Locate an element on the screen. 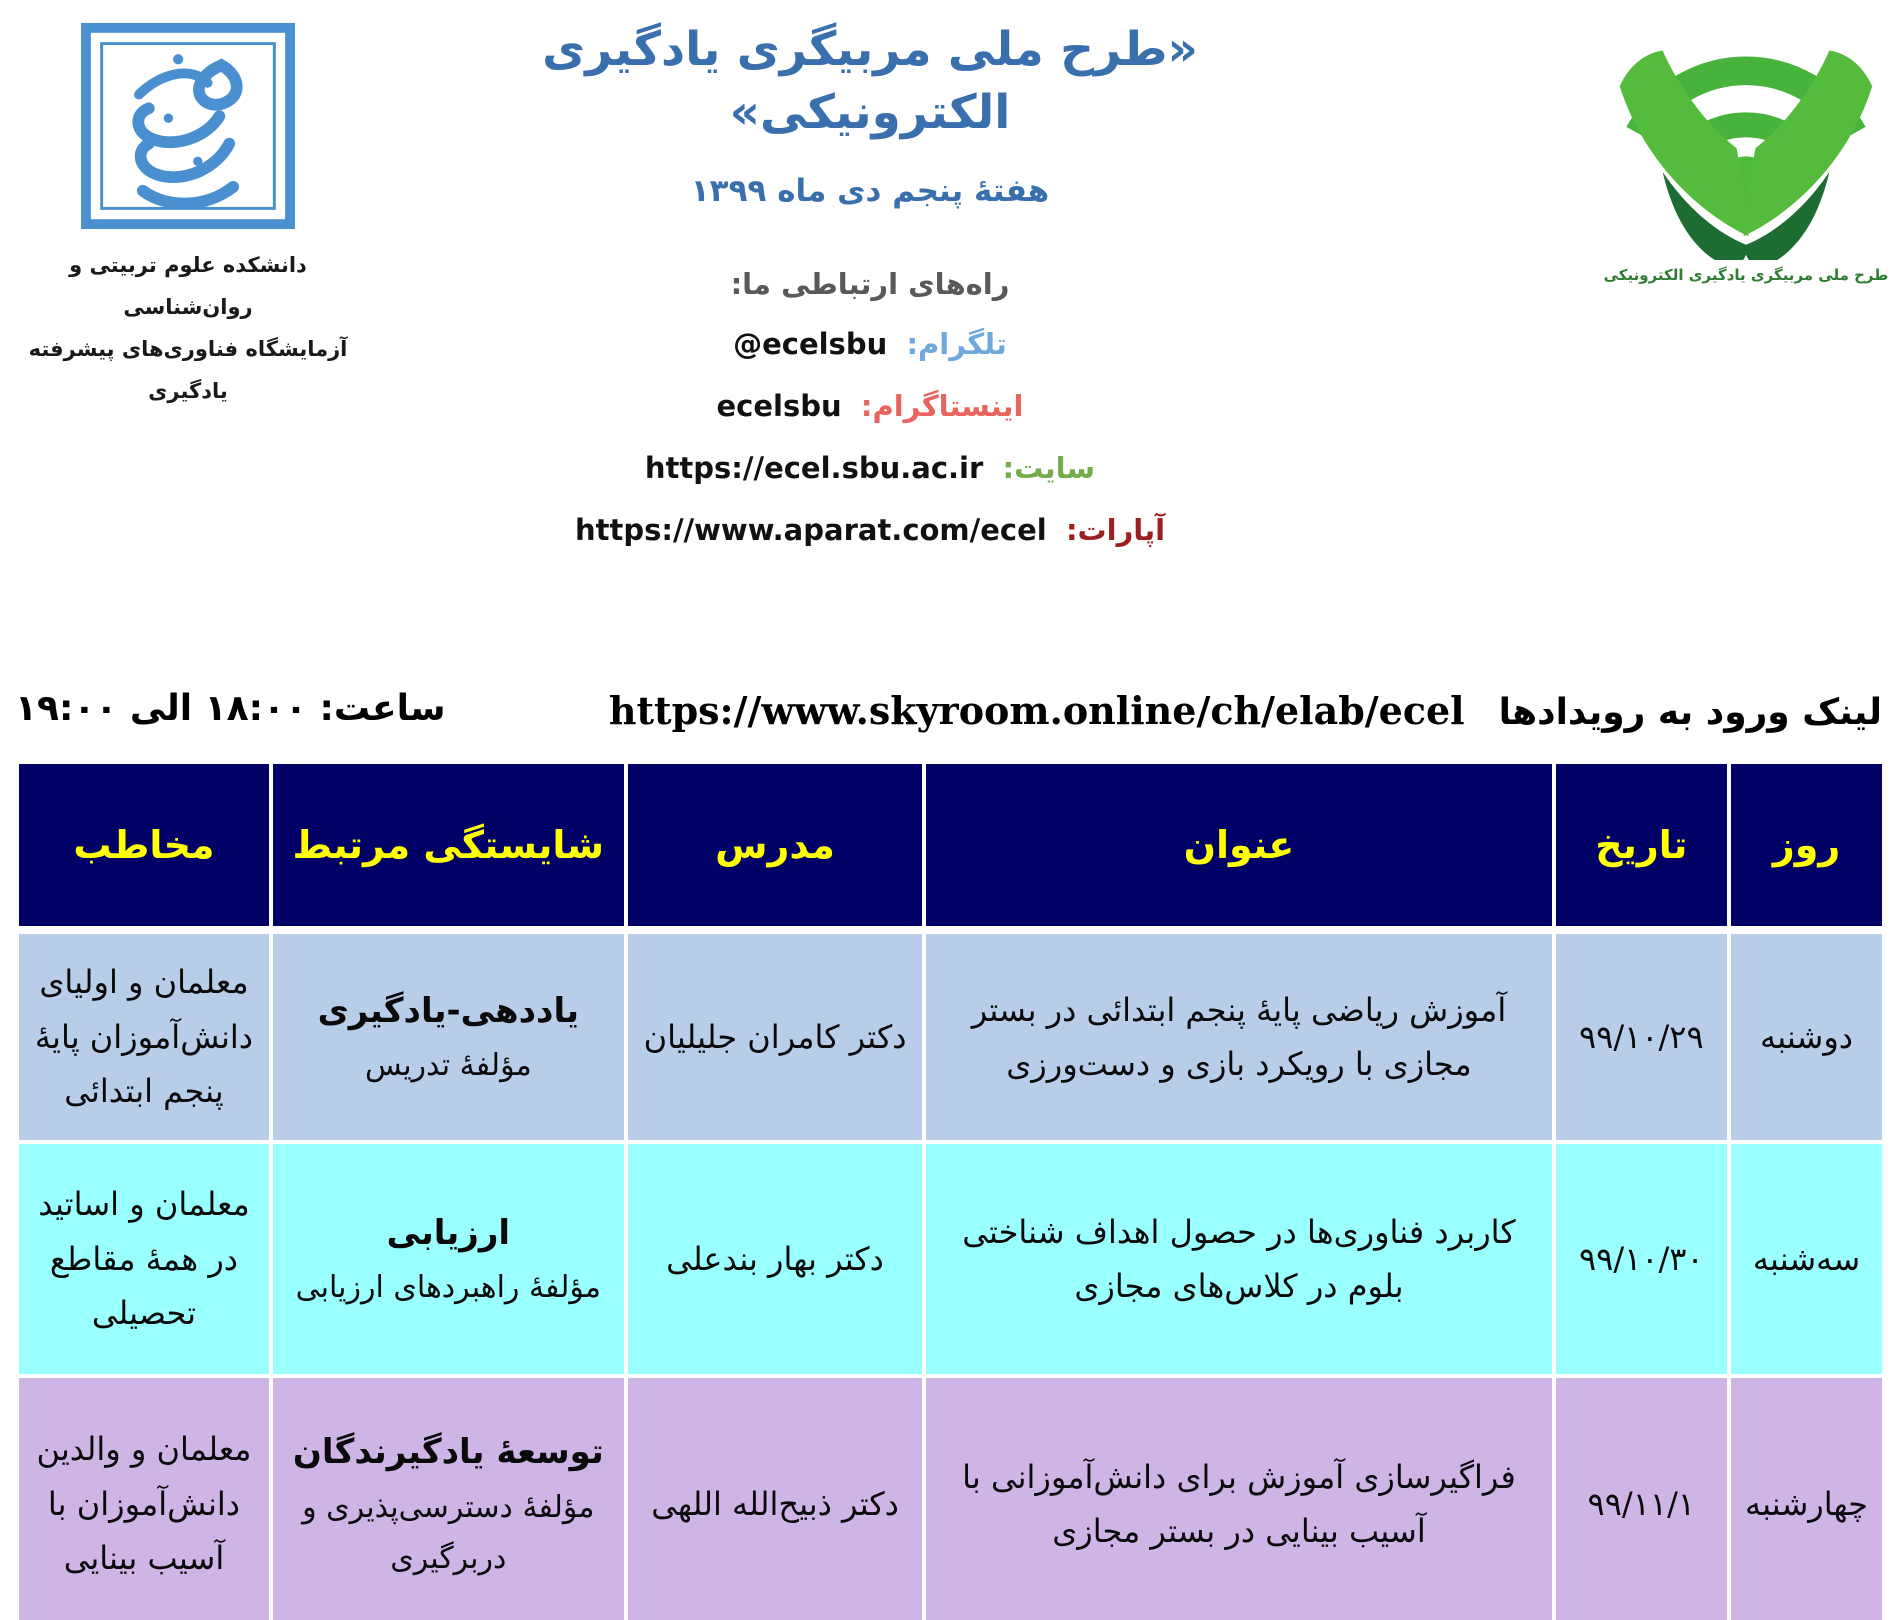 Image resolution: width=1900 pixels, height=1620 pixels. instagram-label: اینستاگرام: is located at coordinates (942, 405).